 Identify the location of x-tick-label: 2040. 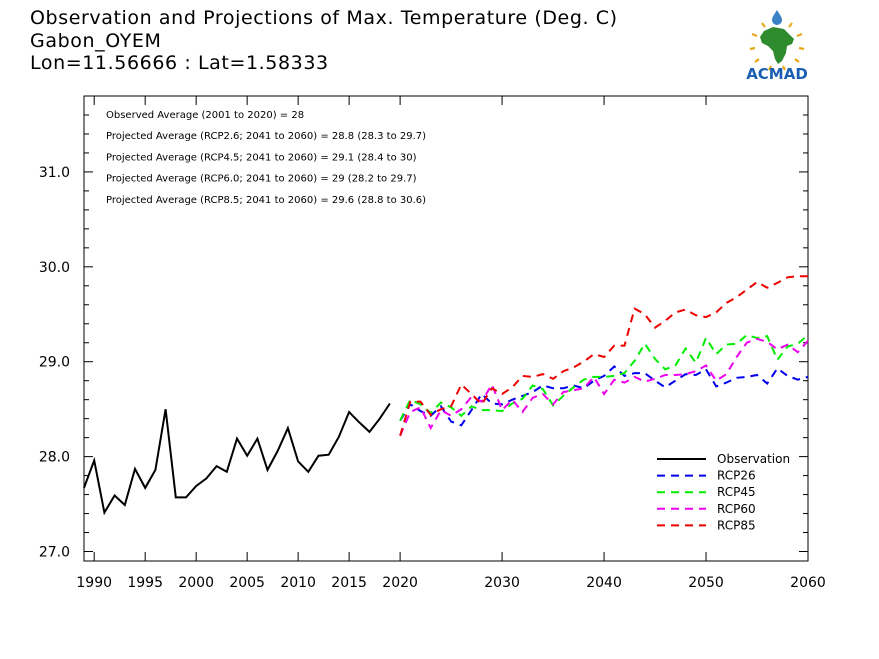
(604, 583).